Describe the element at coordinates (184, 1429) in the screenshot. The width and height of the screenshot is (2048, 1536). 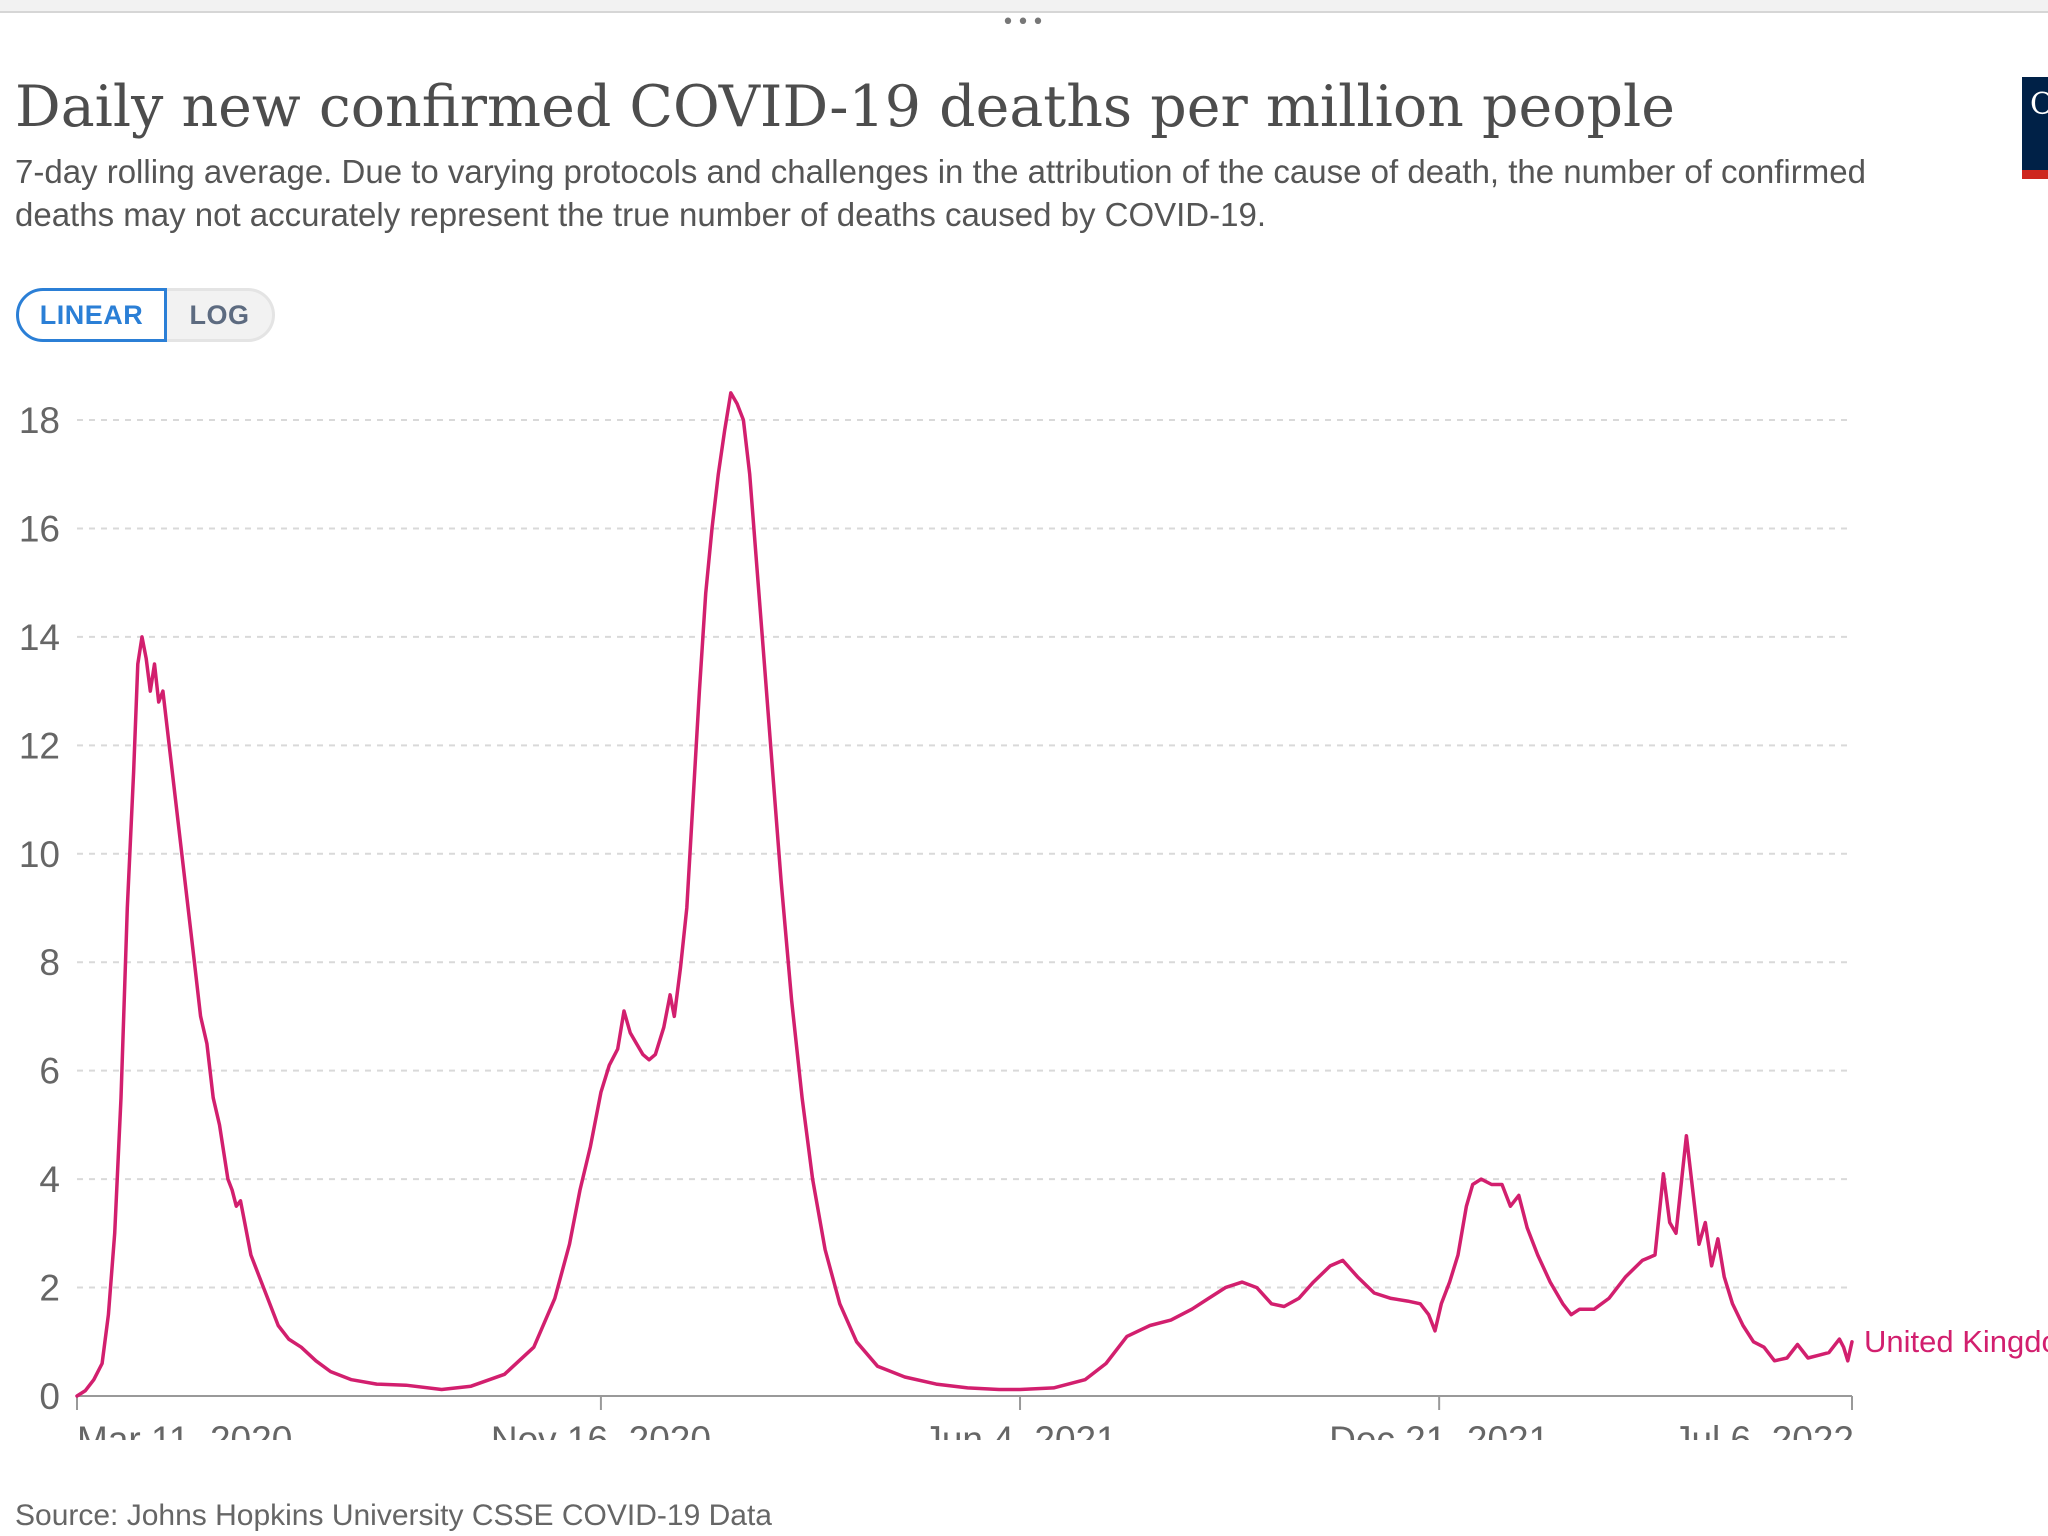
I see `x-tick-label: Mar 11, 2020` at that location.